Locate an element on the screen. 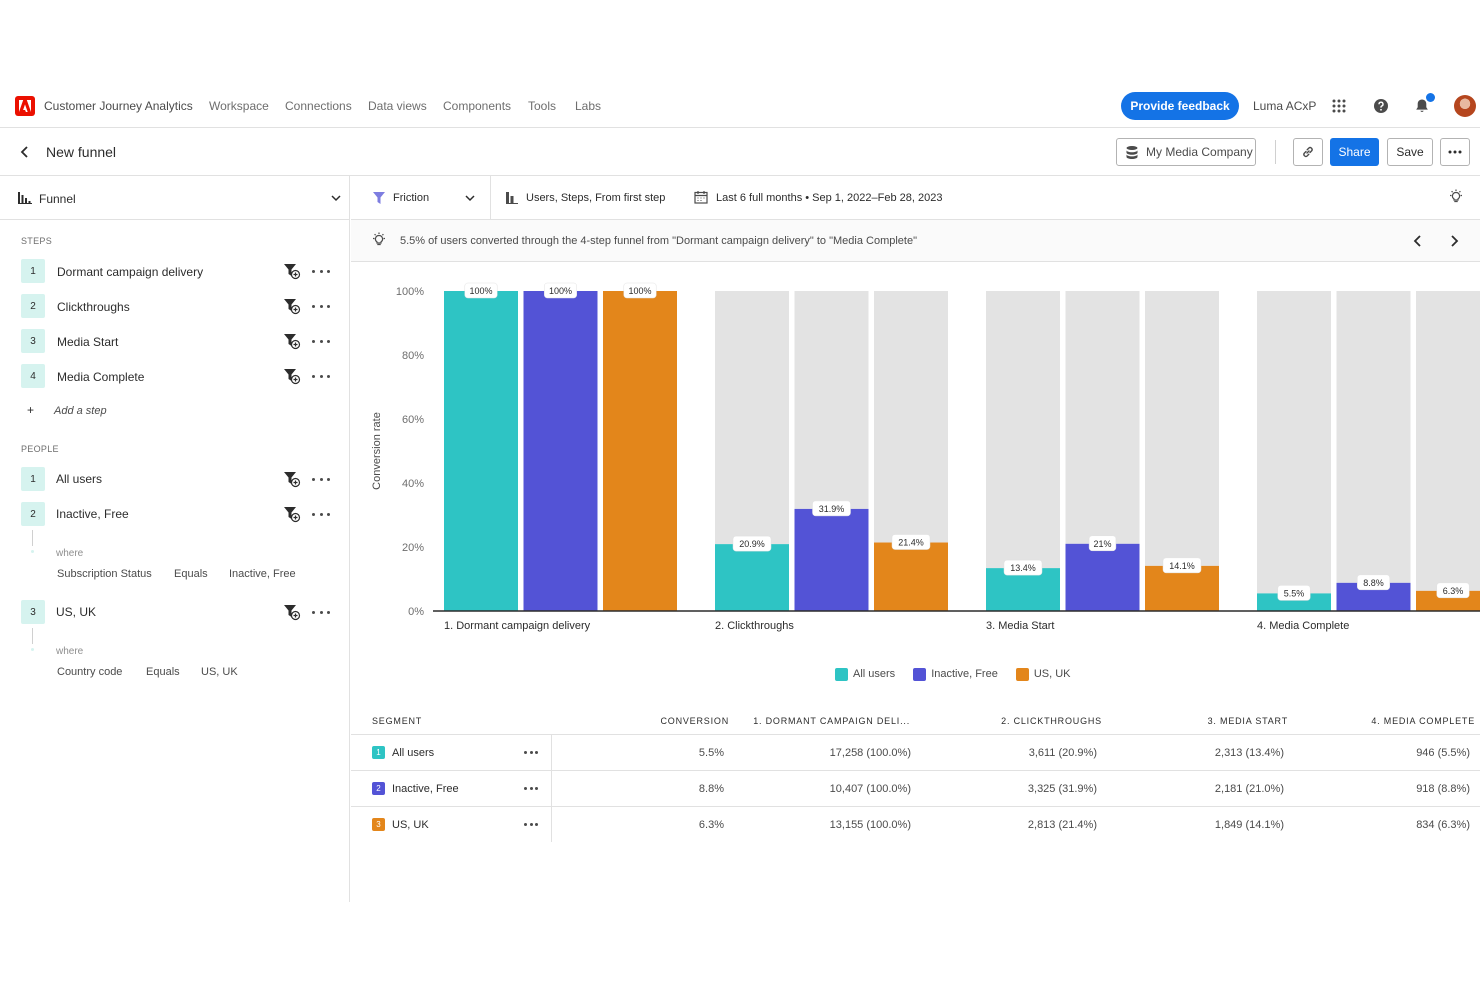  app-grid-icon is located at coordinates (1339, 106).